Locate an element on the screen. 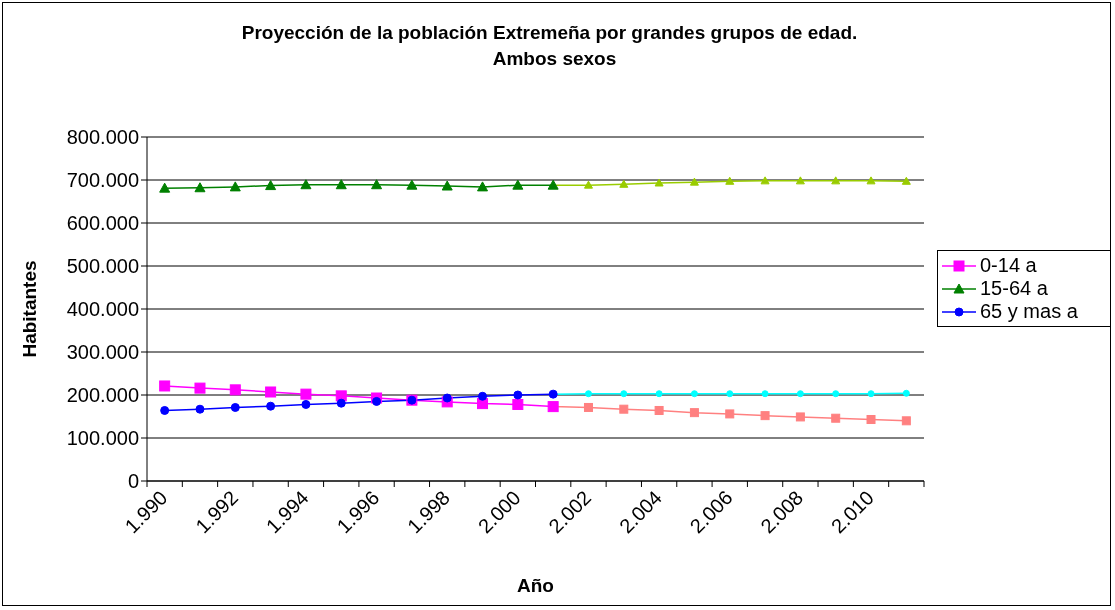 This screenshot has height=610, width=1115. y-tick-label: 0 is located at coordinates (133, 481).